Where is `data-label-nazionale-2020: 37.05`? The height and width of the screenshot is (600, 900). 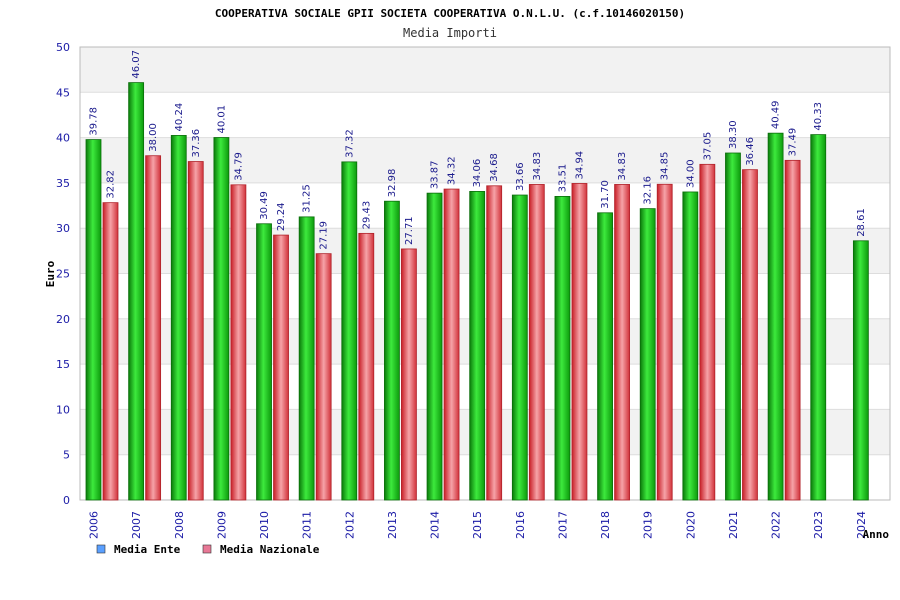 data-label-nazionale-2020: 37.05 is located at coordinates (707, 146).